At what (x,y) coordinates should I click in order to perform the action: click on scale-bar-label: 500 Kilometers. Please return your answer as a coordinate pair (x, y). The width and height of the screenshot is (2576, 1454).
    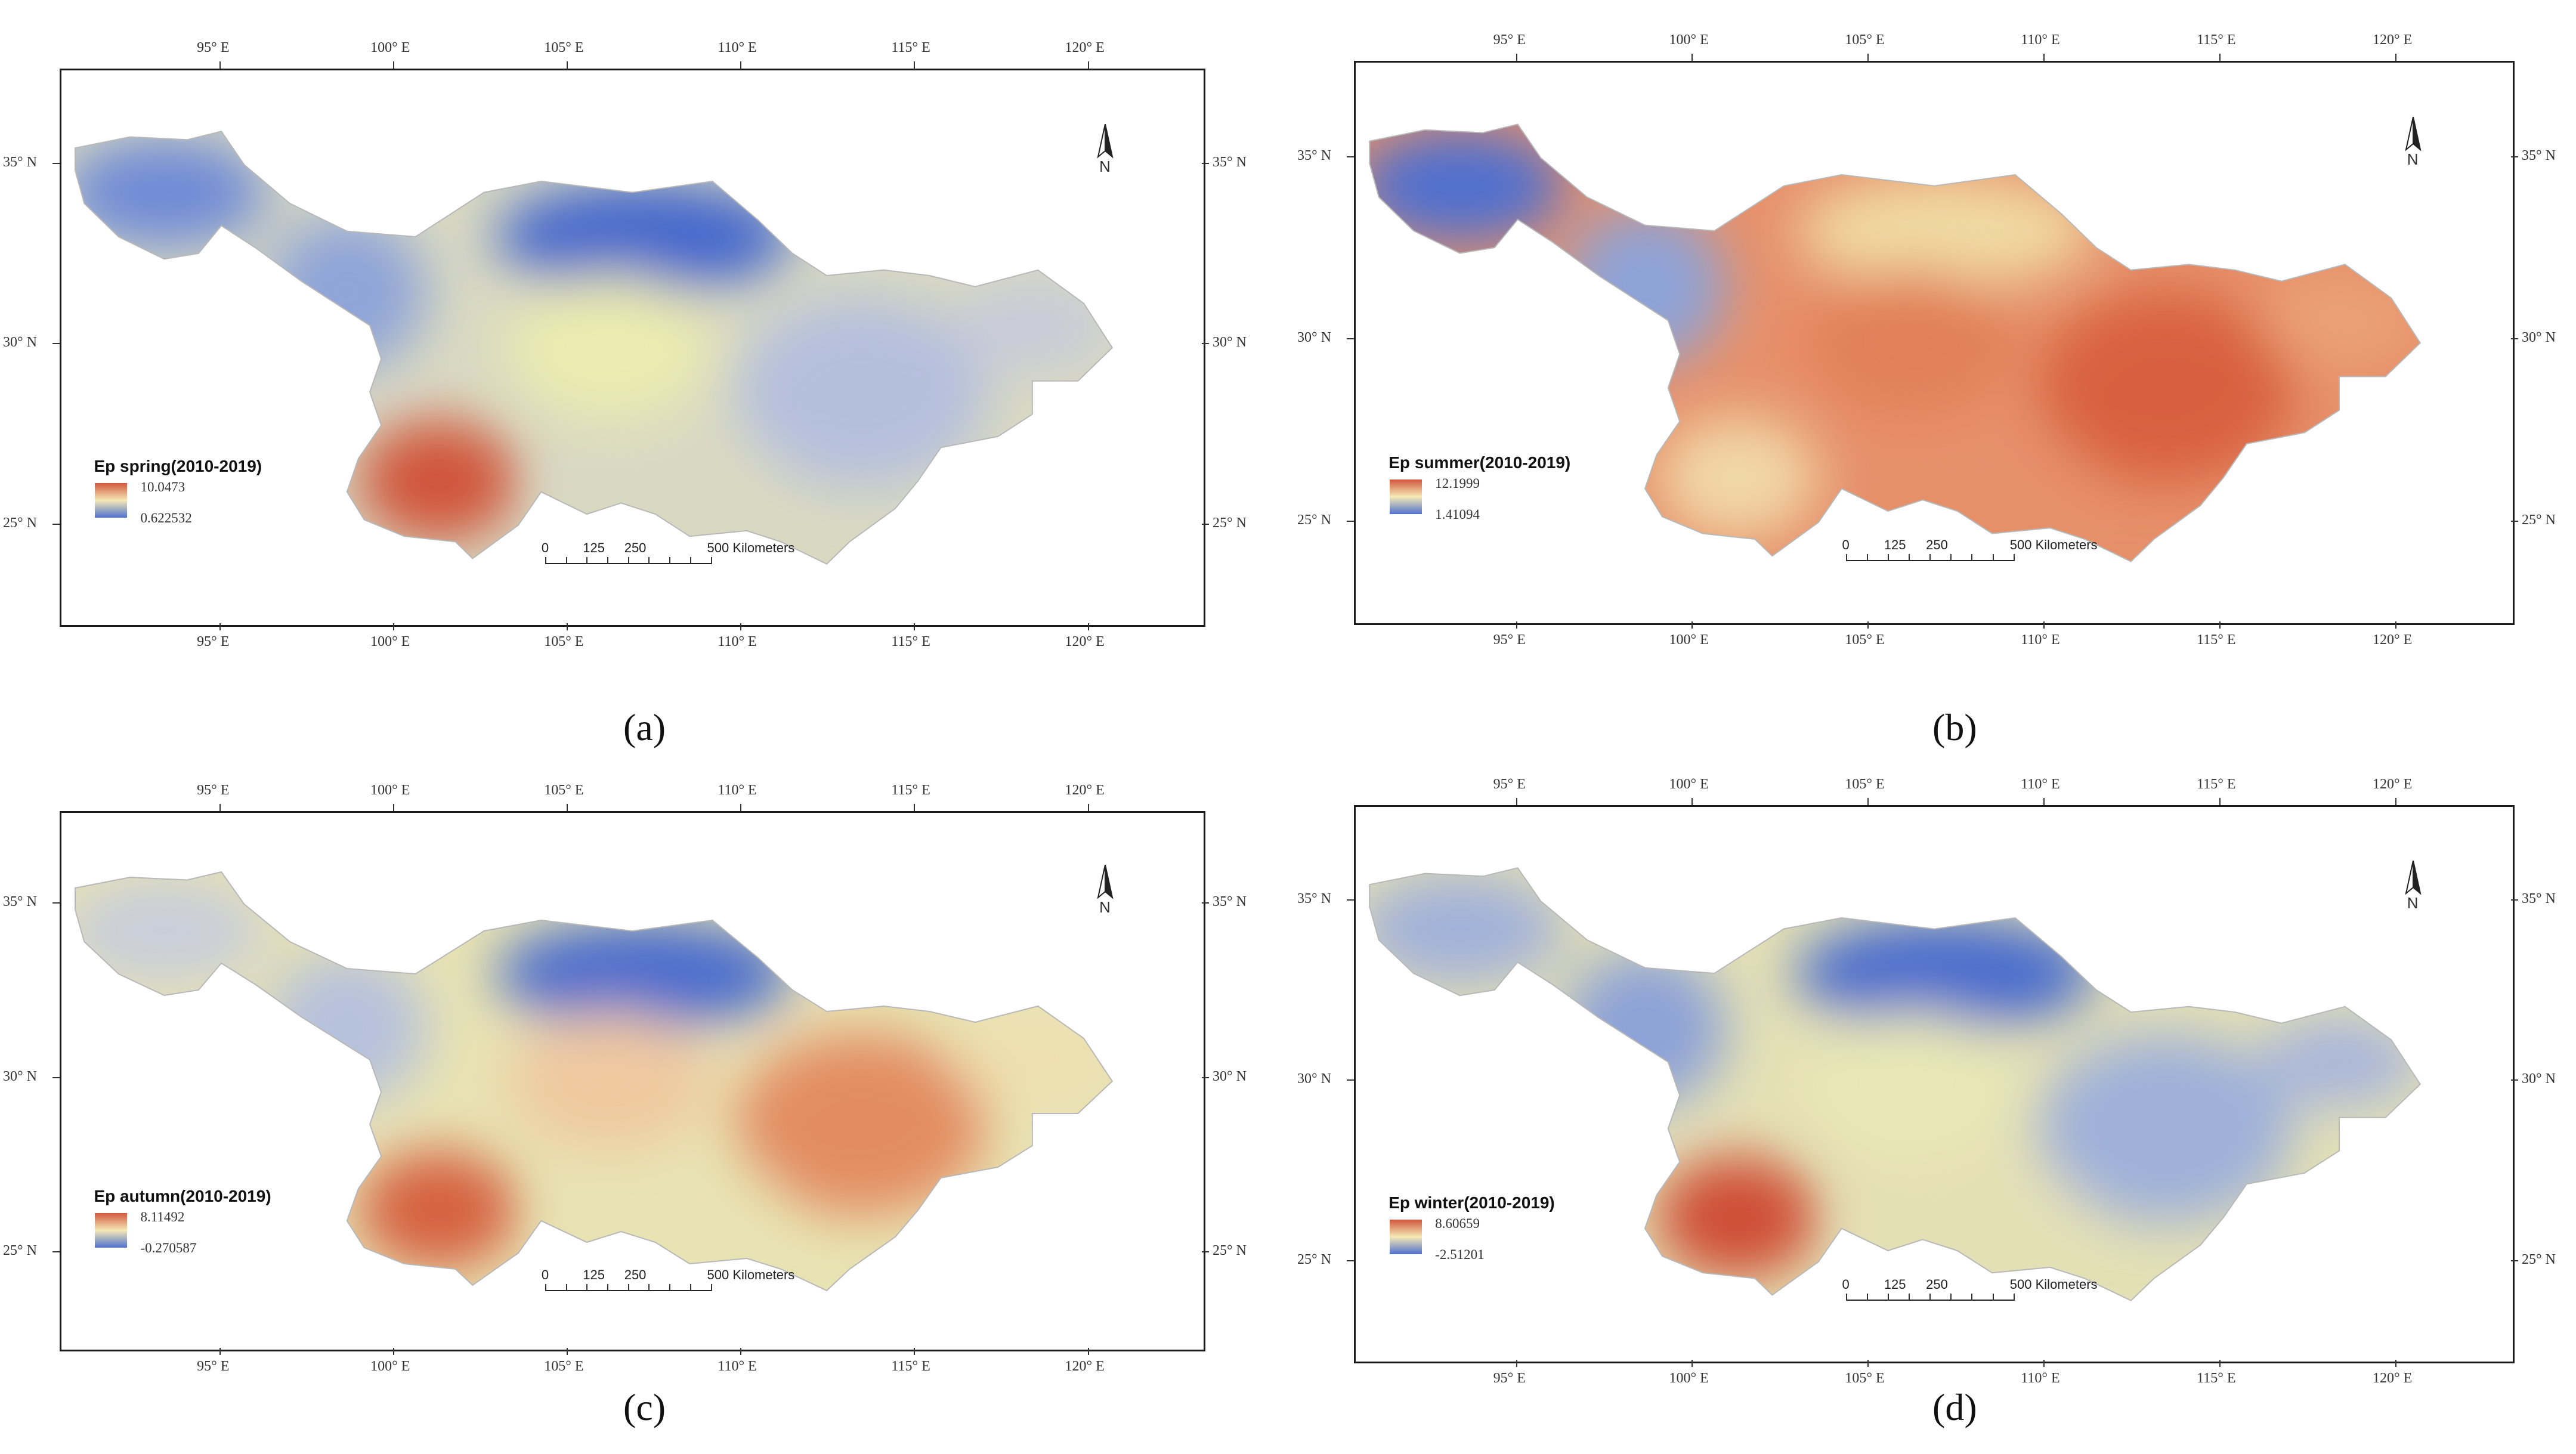
    Looking at the image, I should click on (2053, 544).